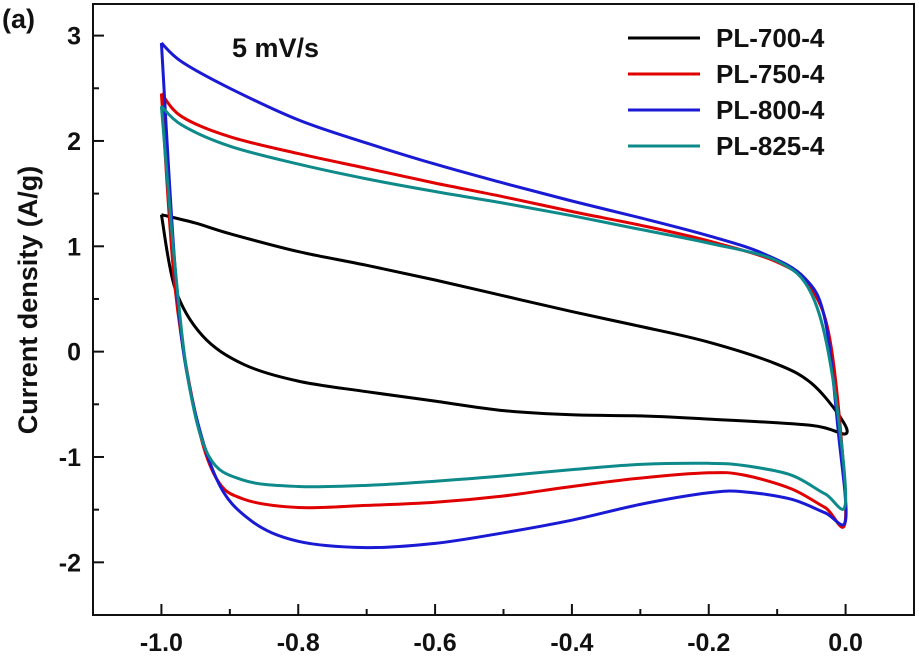  I want to click on legend: PL-700-4 PL-750-4 PL-800-4 PL-825-4, so click(726, 92).